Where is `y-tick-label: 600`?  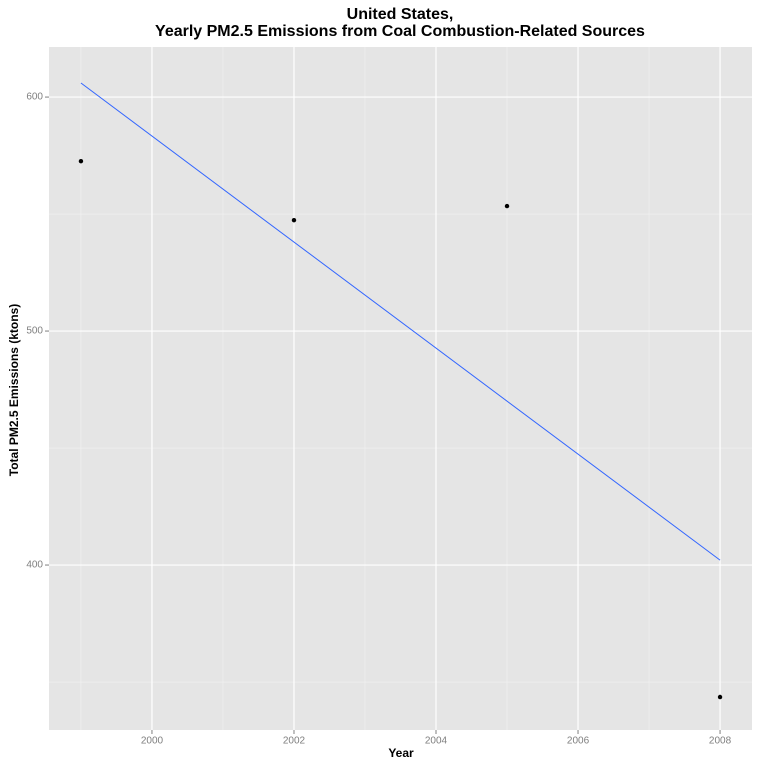 y-tick-label: 600 is located at coordinates (34, 97).